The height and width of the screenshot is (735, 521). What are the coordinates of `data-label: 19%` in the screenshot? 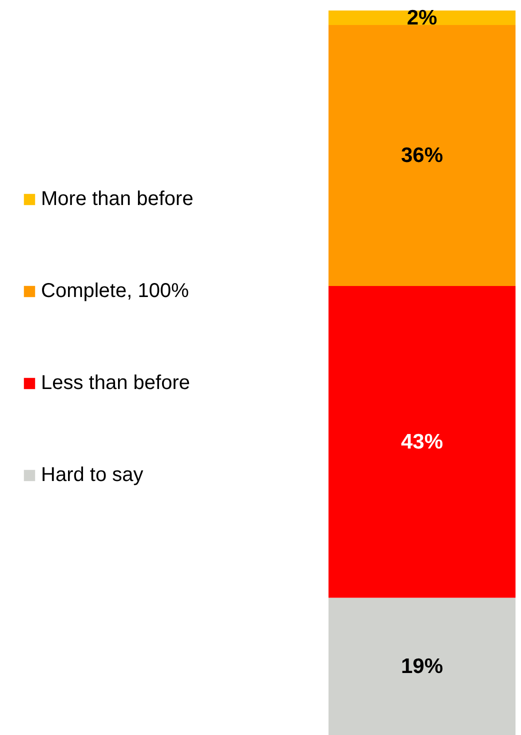 It's located at (422, 666).